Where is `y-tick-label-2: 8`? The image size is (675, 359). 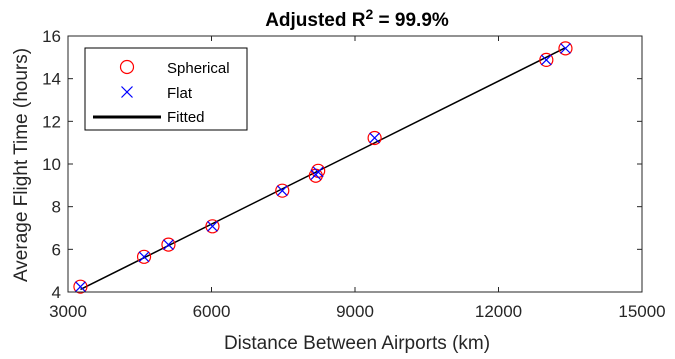
y-tick-label-2: 8 is located at coordinates (56, 207).